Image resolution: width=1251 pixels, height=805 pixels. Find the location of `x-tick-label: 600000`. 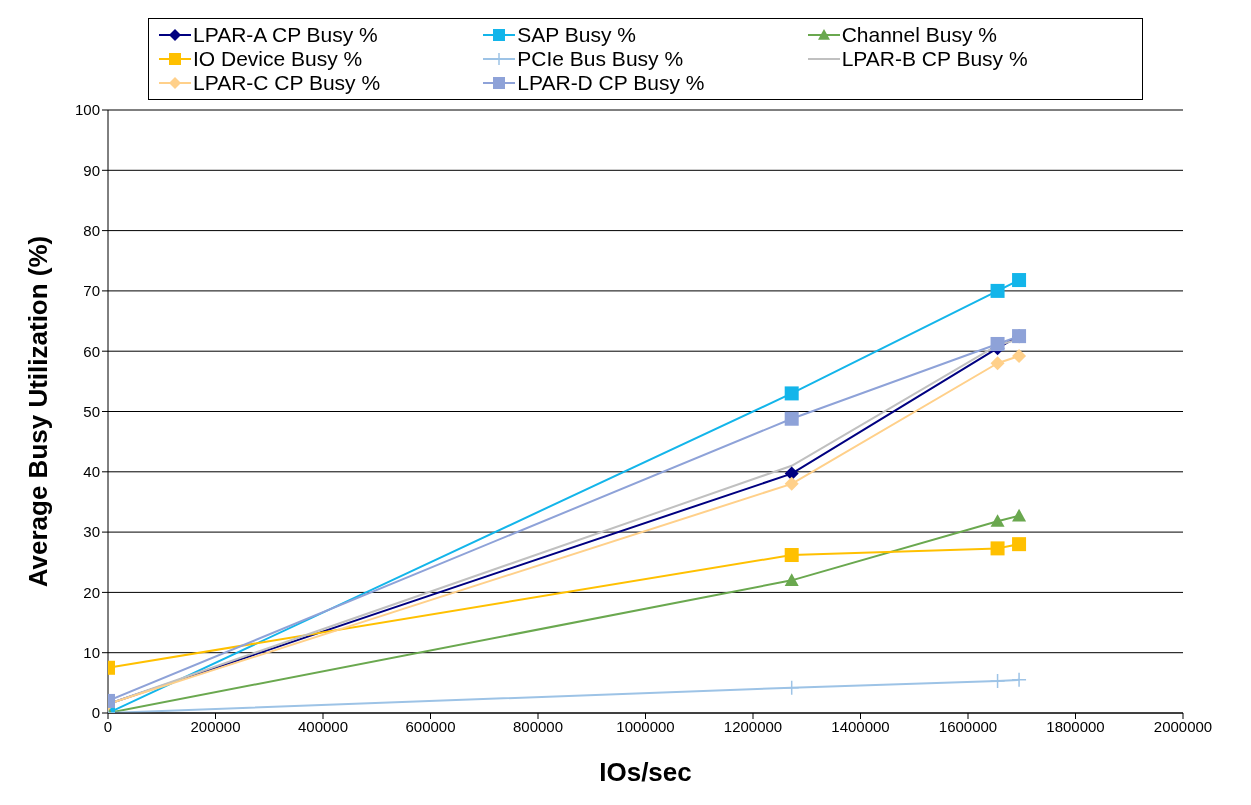

x-tick-label: 600000 is located at coordinates (430, 726).